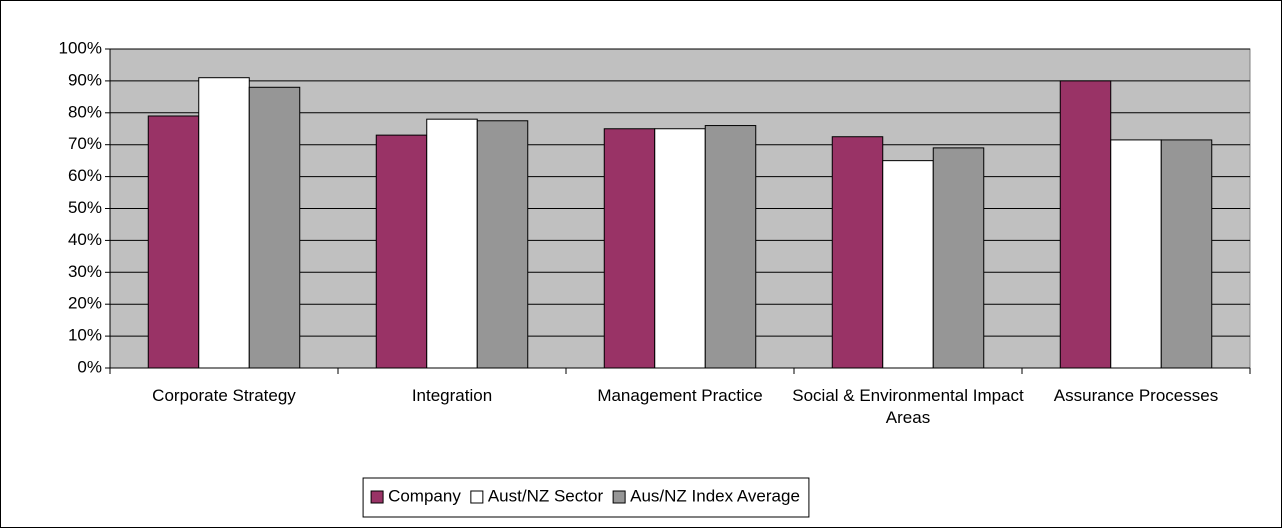  Describe the element at coordinates (89, 366) in the screenshot. I see `y-tick-label: 0%` at that location.